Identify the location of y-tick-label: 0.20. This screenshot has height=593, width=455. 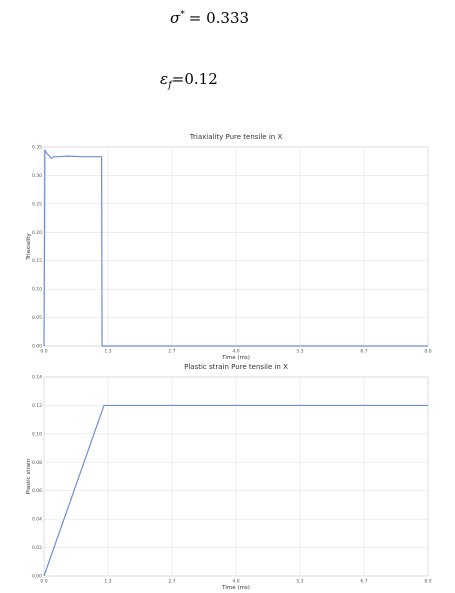
(37, 233).